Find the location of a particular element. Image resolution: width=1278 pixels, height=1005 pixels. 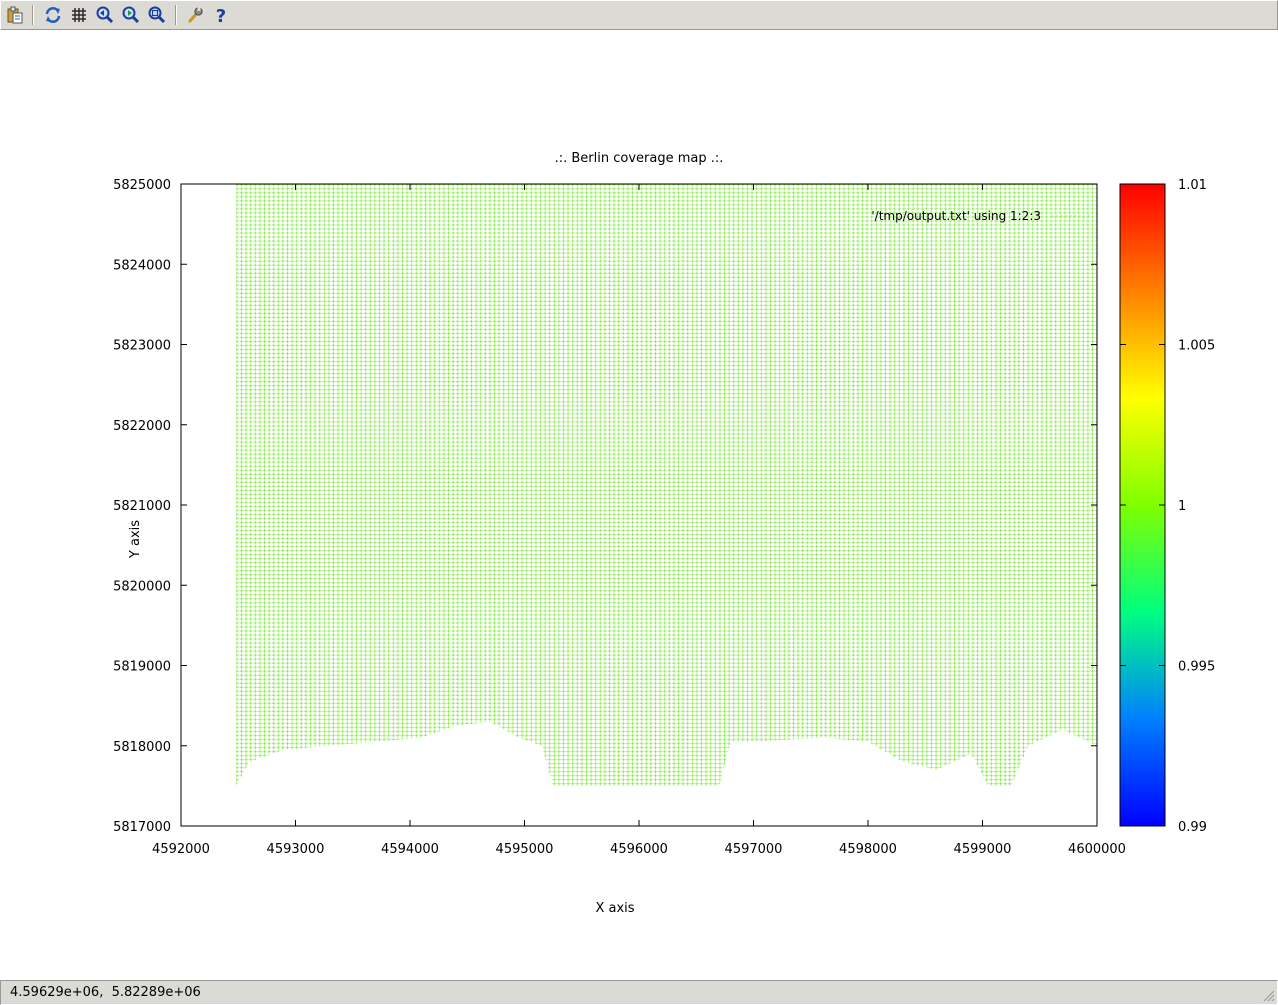

zoom-forward-icon is located at coordinates (131, 15).